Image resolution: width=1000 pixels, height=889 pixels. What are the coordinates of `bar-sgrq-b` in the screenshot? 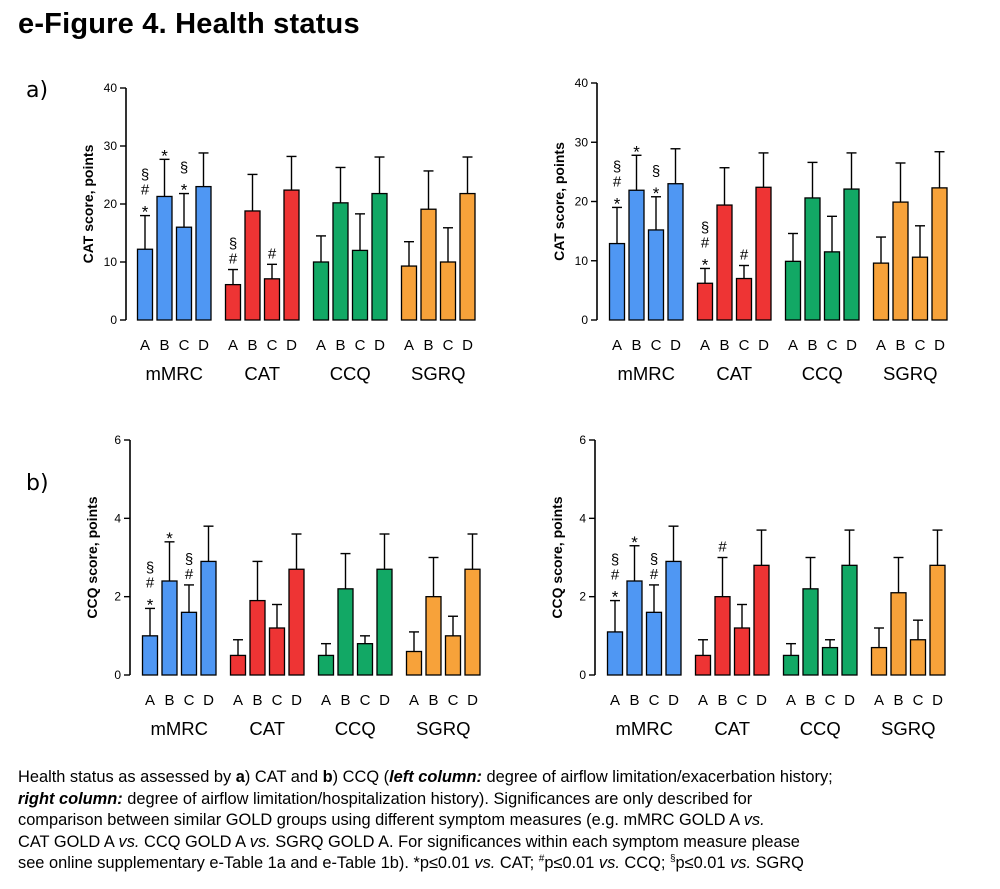 It's located at (900, 261).